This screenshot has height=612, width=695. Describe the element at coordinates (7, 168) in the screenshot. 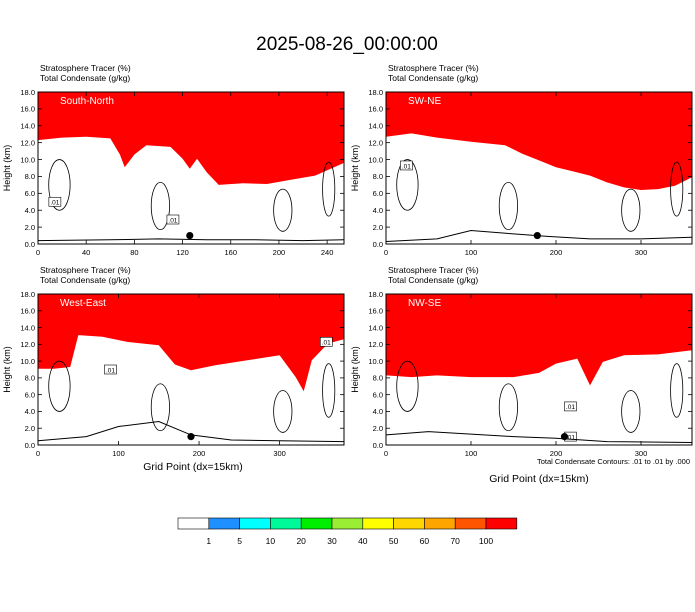

I see `y-axis-label: Height (km)` at that location.